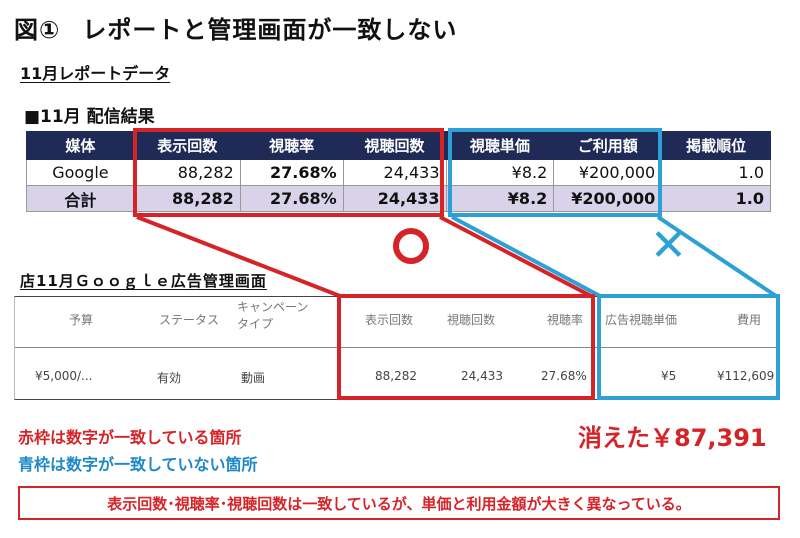  I want to click on admin-cell-view-rate: 27.68%, so click(564, 376).